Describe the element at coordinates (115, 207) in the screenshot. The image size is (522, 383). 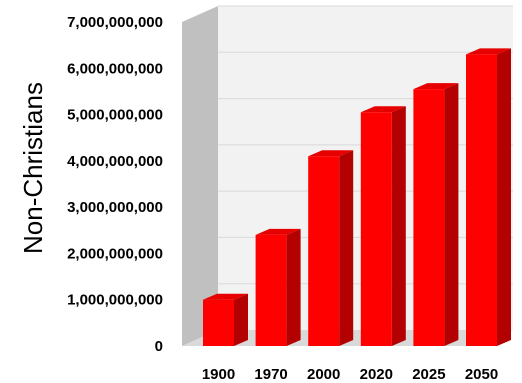
I see `y-tick-label: 3,000,000,000` at that location.